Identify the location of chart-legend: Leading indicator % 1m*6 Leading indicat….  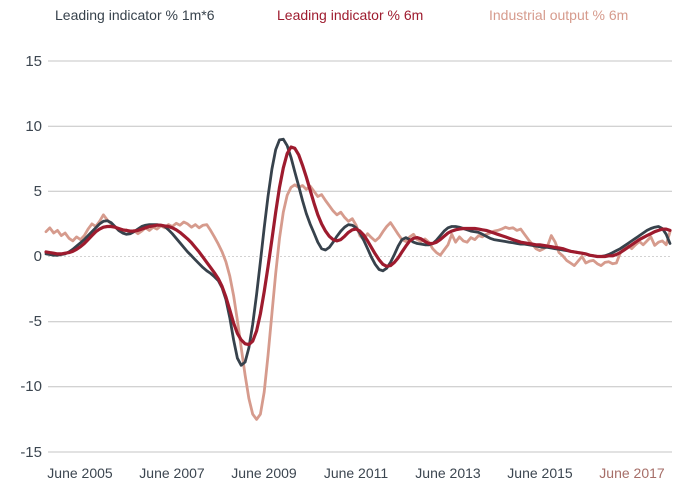
(340, 17).